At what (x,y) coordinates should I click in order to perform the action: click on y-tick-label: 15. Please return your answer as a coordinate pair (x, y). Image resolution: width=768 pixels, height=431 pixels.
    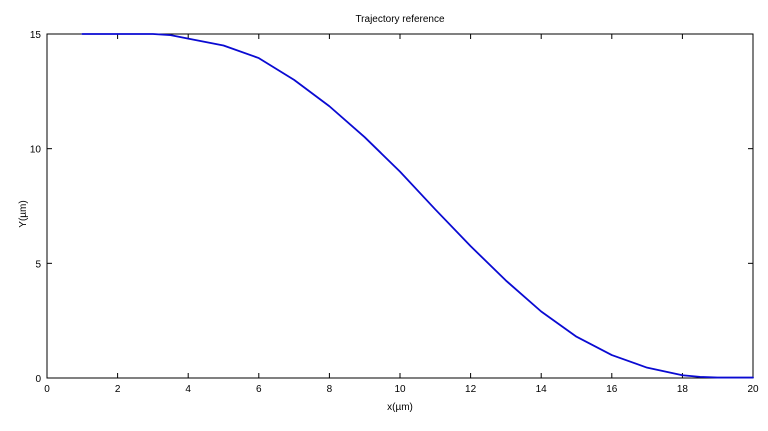
    Looking at the image, I should click on (36, 35).